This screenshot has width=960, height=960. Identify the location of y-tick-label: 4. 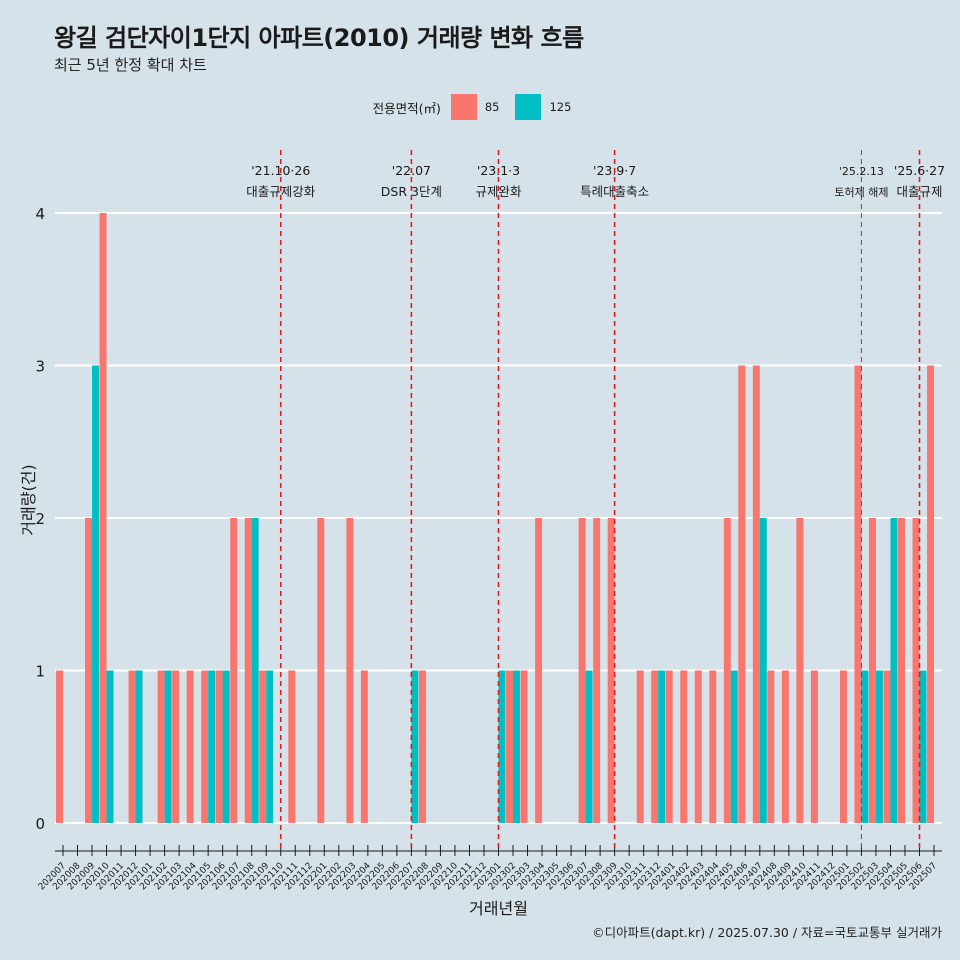
(40, 214).